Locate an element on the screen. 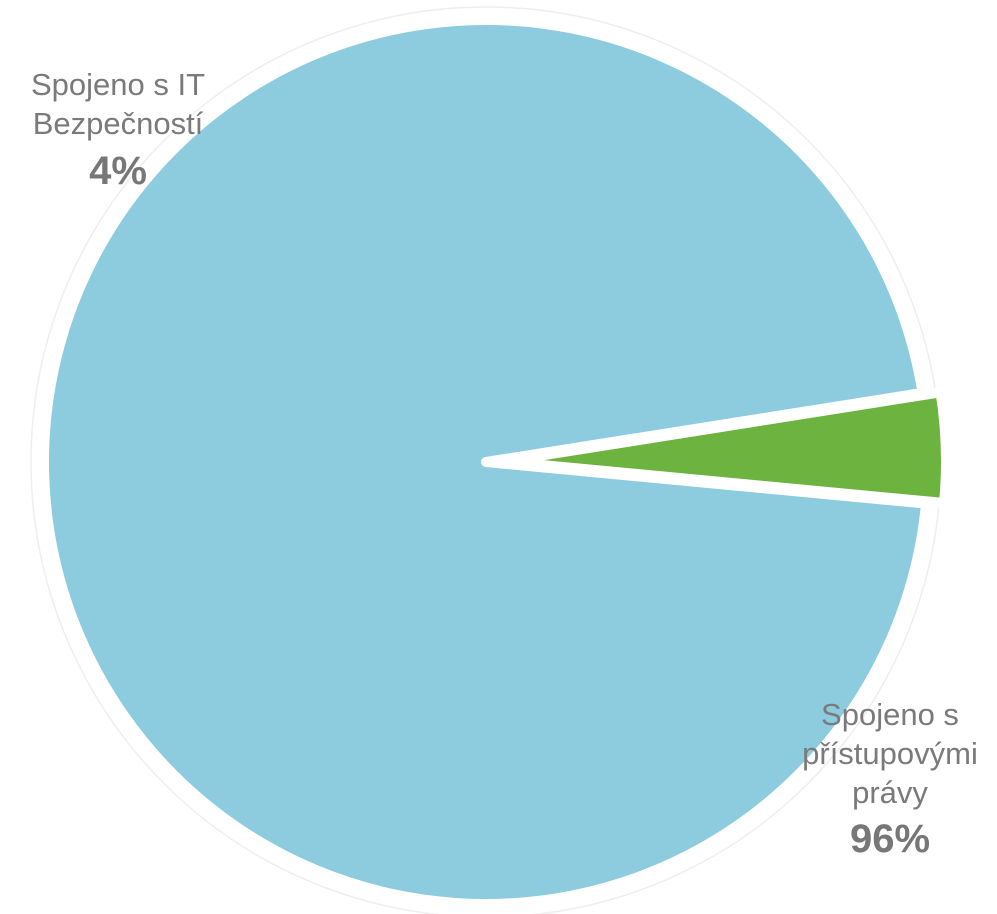  slice-name: Bezpečností is located at coordinates (118, 123).